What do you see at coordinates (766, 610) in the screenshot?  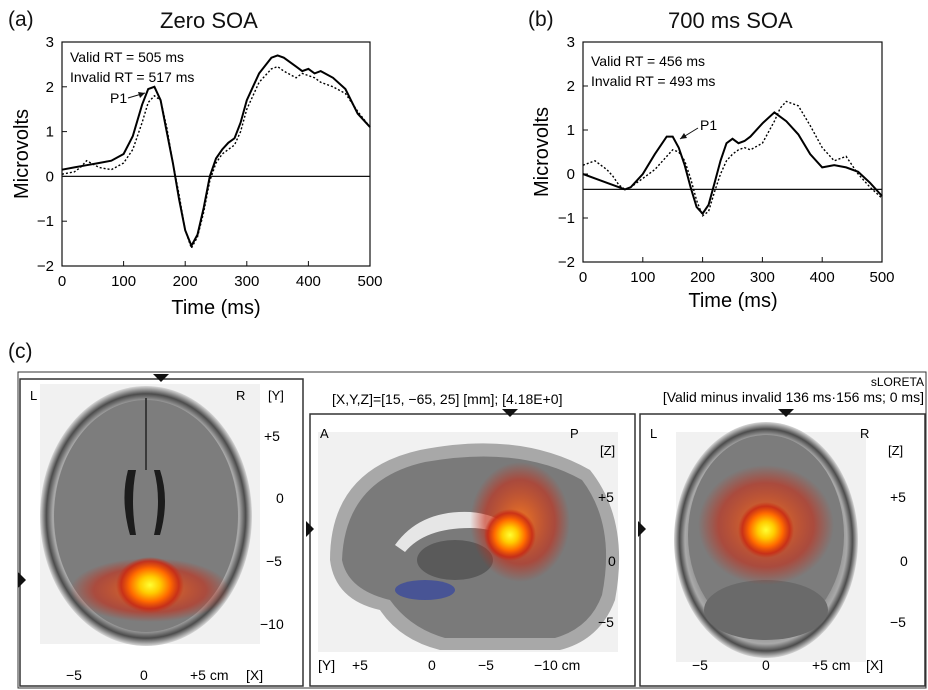 I see `coronal-cerebellum` at bounding box center [766, 610].